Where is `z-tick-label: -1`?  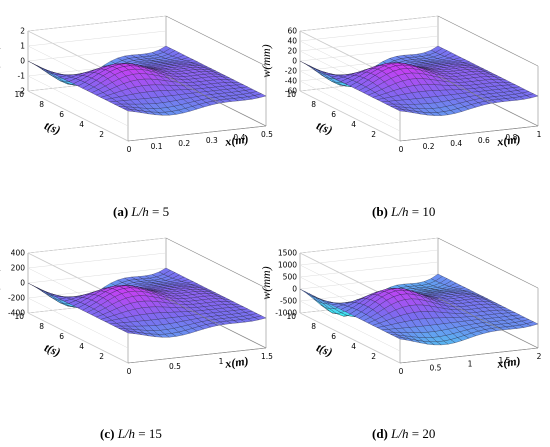 z-tick-label: -1 is located at coordinates (22, 76).